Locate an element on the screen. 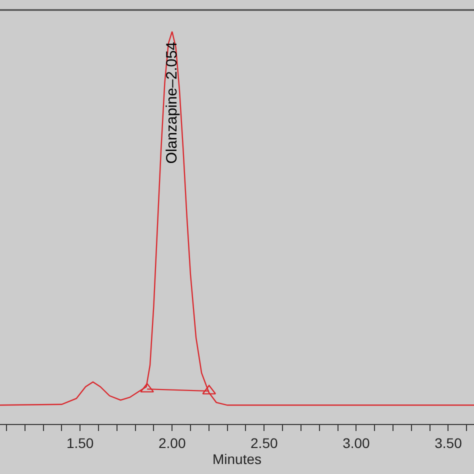 Image resolution: width=474 pixels, height=474 pixels. annotation: Olanzapine–2.054 is located at coordinates (172, 103).